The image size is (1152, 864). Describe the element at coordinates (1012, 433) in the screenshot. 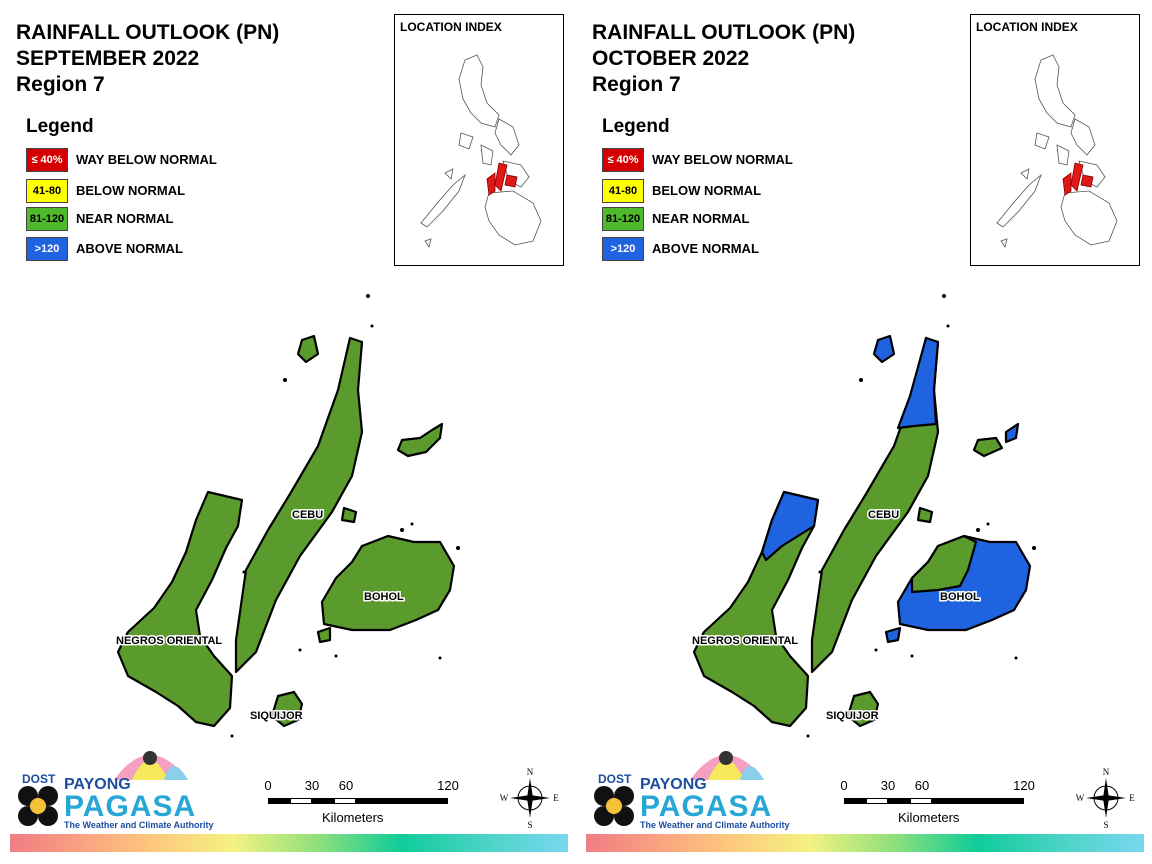

I see `camotes-east-above-normal` at that location.